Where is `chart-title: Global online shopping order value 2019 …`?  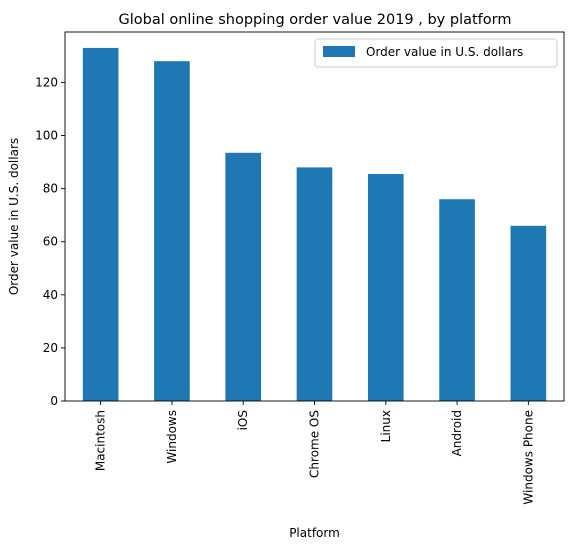
chart-title: Global online shopping order value 2019 … is located at coordinates (315, 20).